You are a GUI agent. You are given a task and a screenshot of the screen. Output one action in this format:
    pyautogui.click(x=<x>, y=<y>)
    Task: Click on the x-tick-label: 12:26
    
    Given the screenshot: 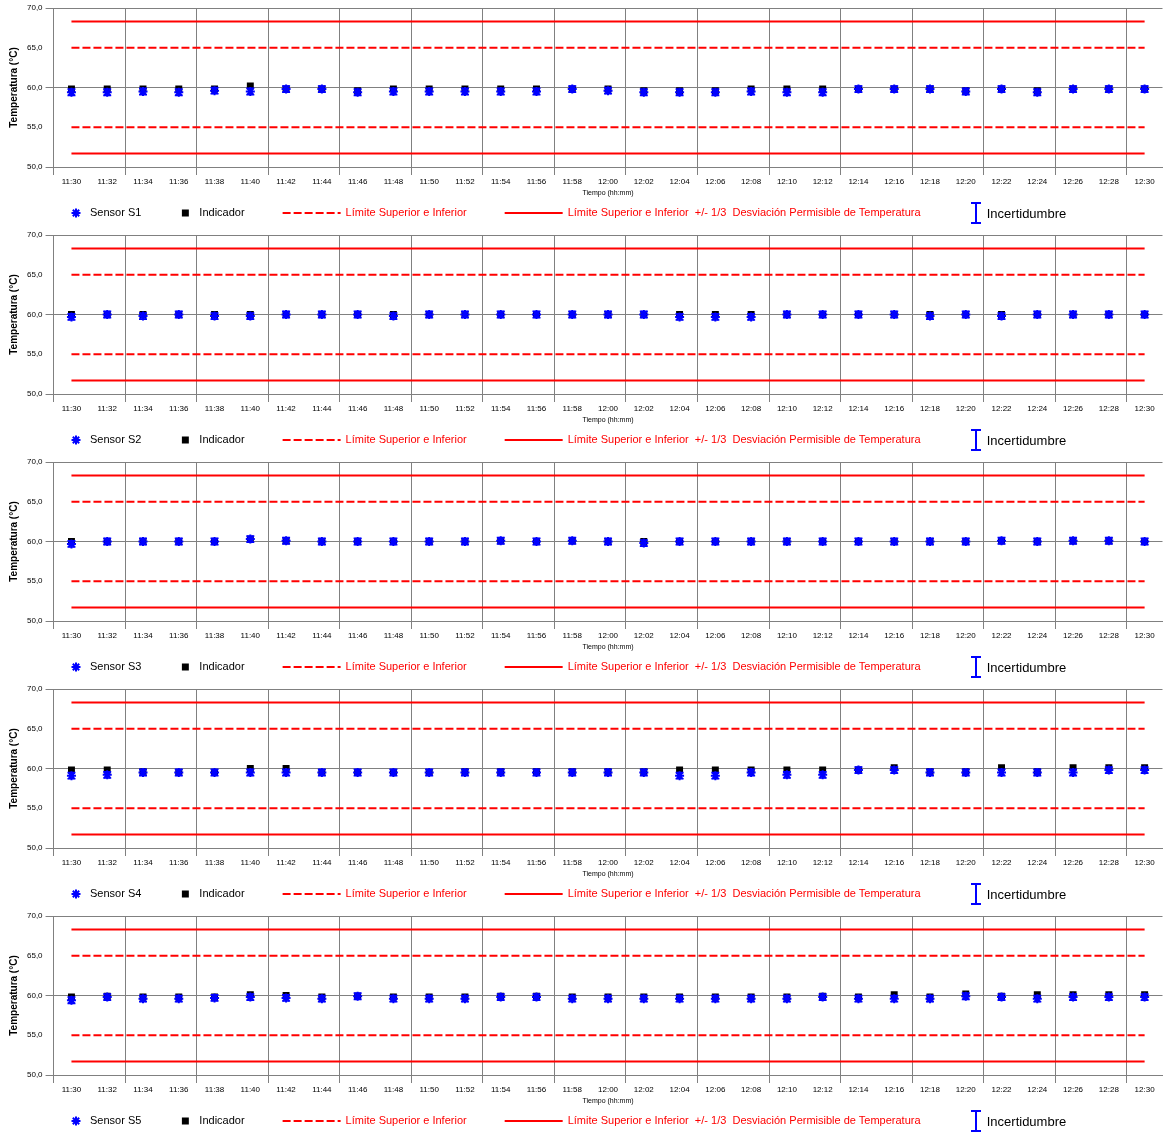 What is the action you would take?
    pyautogui.click(x=1073, y=408)
    